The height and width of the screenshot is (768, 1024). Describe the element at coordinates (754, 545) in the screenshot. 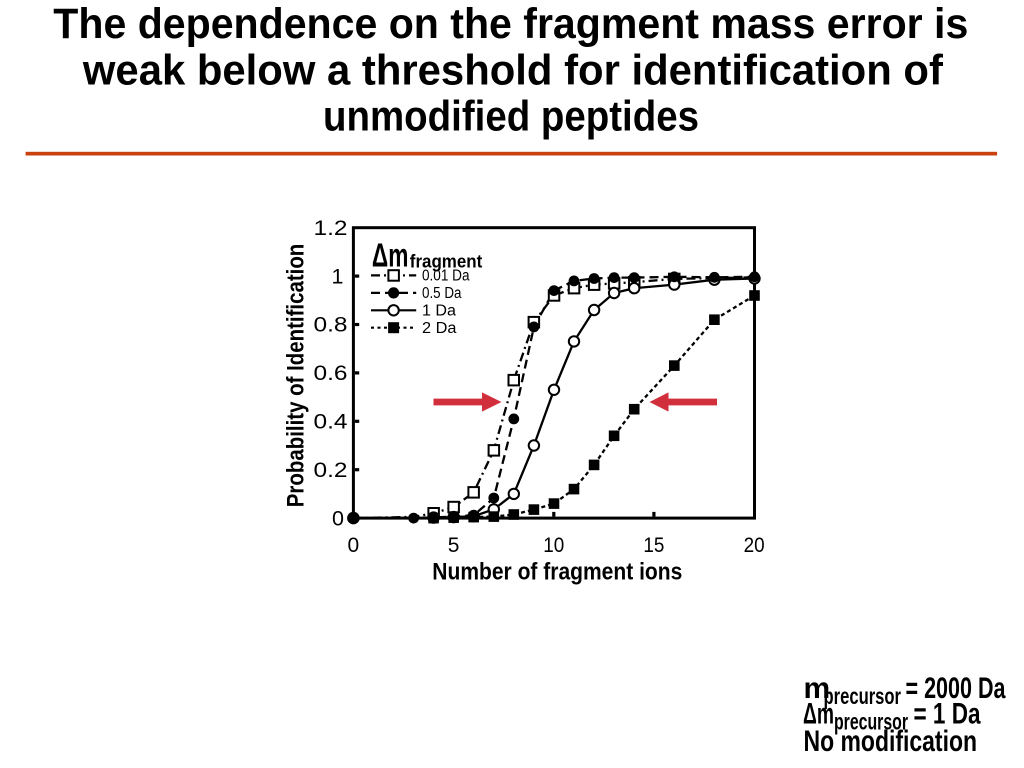

I see `svg-text: 20` at that location.